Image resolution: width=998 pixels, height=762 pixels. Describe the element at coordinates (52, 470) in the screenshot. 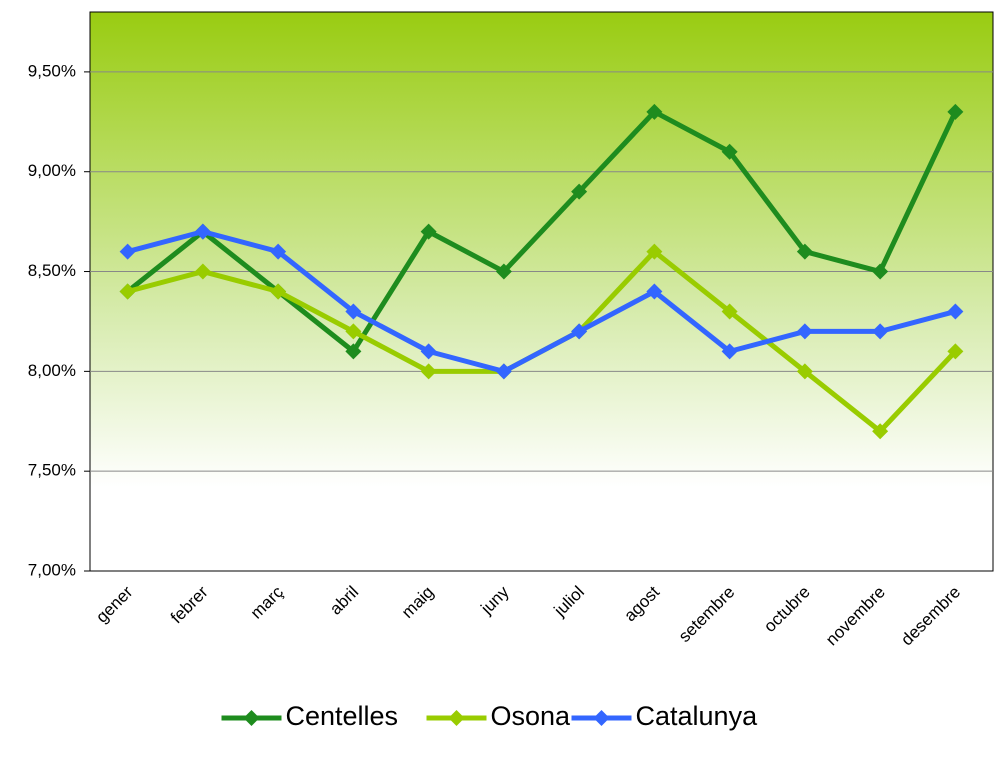

I see `y-tick-label: 7,50%` at that location.